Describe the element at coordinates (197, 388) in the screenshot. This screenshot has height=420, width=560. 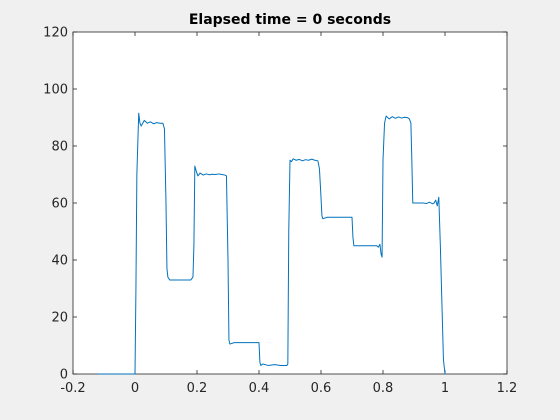
I see `x-tick-label: 0.2` at that location.